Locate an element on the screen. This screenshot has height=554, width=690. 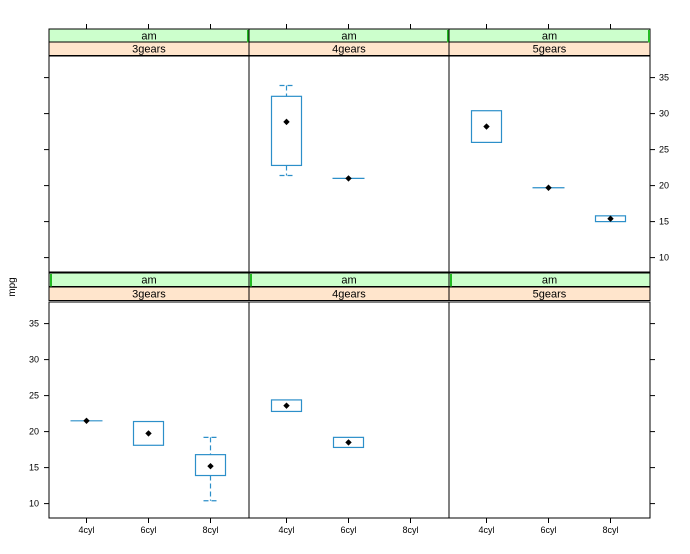
y-tick-label-right: 30 is located at coordinates (664, 114).